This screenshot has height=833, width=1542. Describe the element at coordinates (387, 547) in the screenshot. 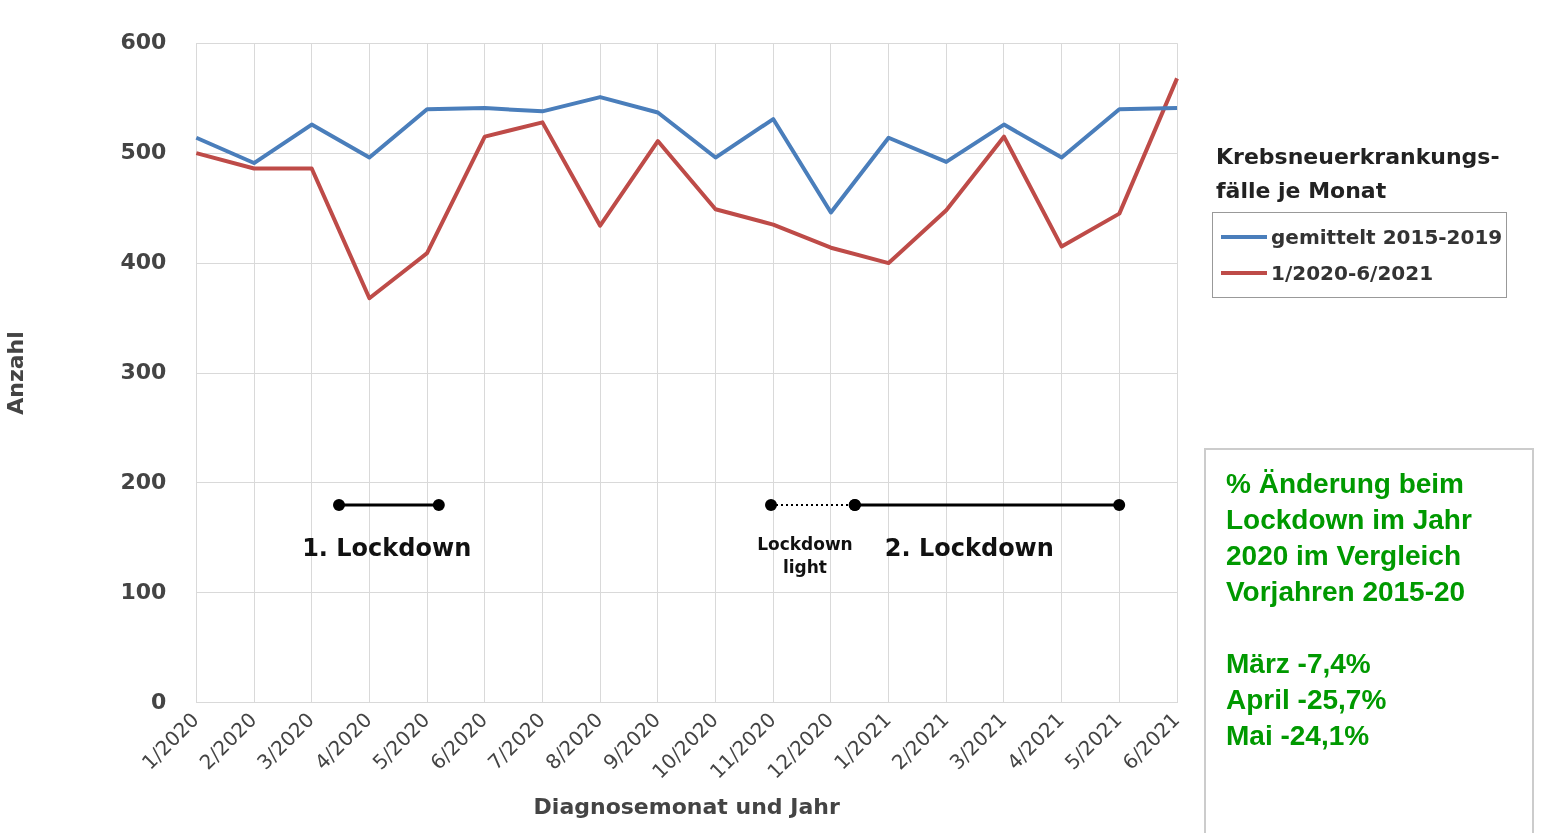

I see `annotation: 1. Lockdown` at that location.